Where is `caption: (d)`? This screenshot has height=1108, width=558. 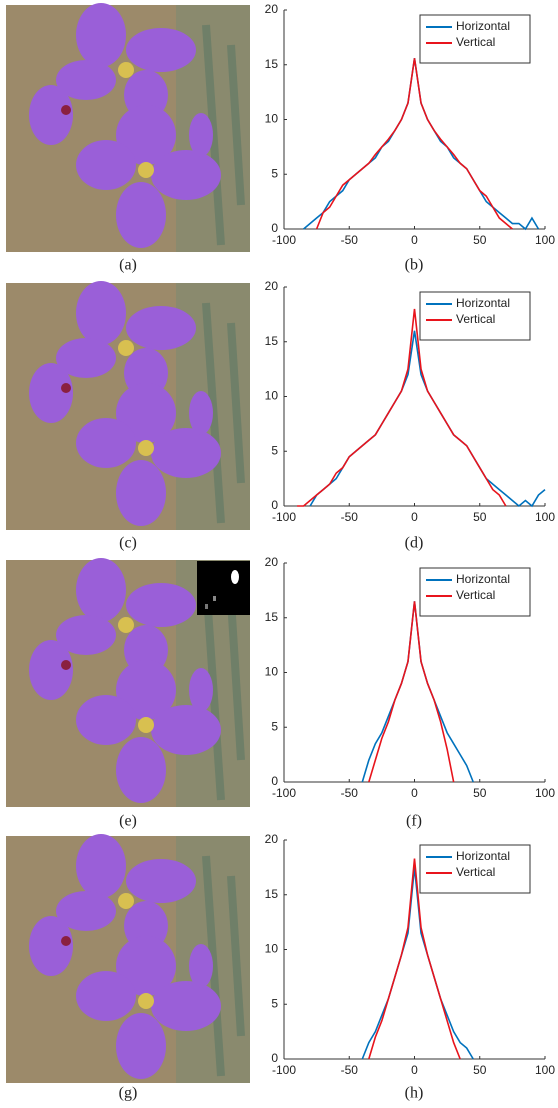 caption: (d) is located at coordinates (414, 543).